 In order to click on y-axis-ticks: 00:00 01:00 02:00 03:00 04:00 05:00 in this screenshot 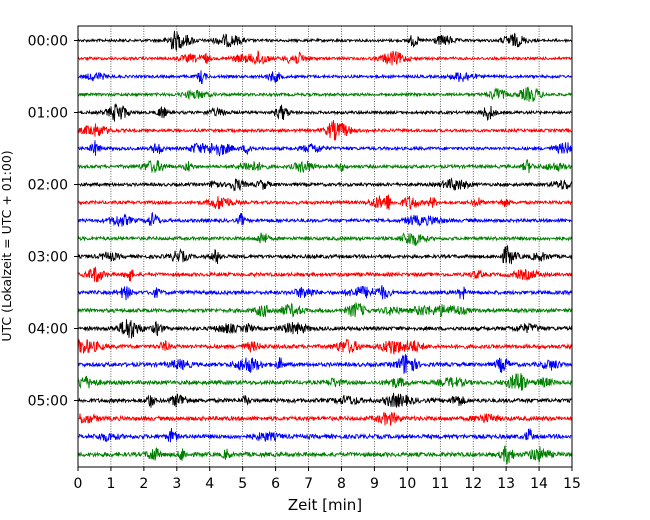, I will do `click(53, 222)`.